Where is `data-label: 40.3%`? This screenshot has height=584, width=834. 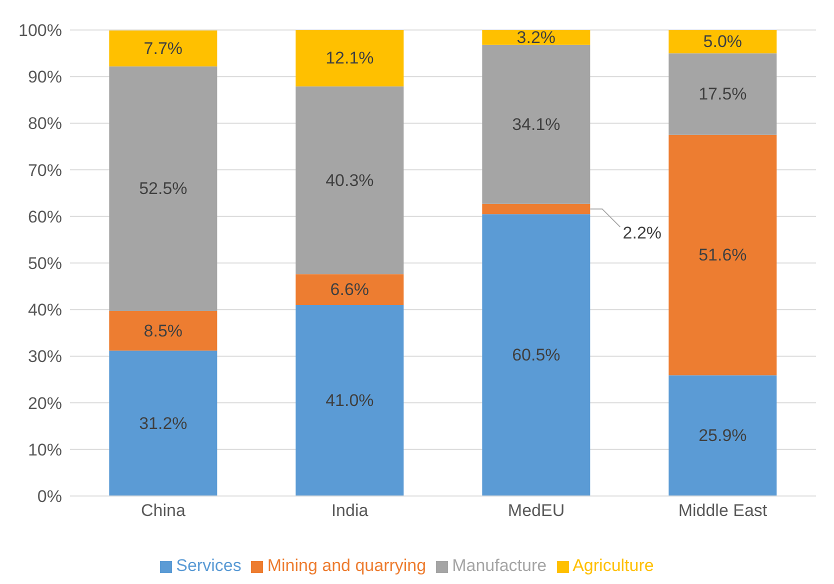 data-label: 40.3% is located at coordinates (350, 180).